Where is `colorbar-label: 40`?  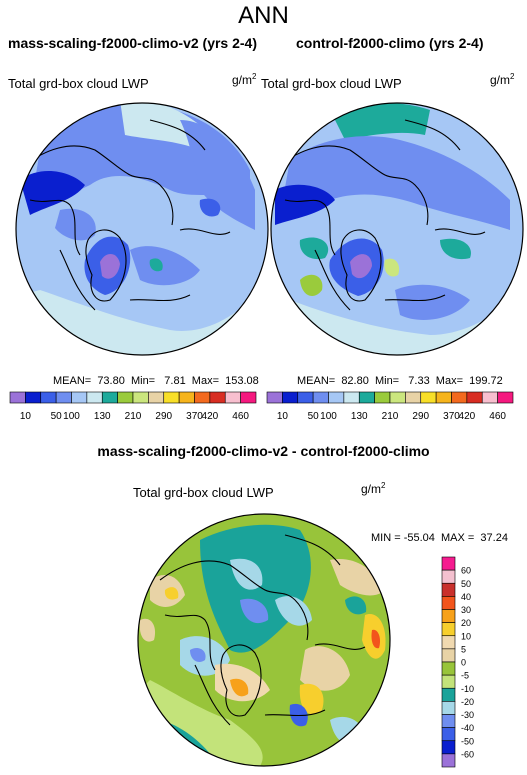
colorbar-label: 40 is located at coordinates (466, 597).